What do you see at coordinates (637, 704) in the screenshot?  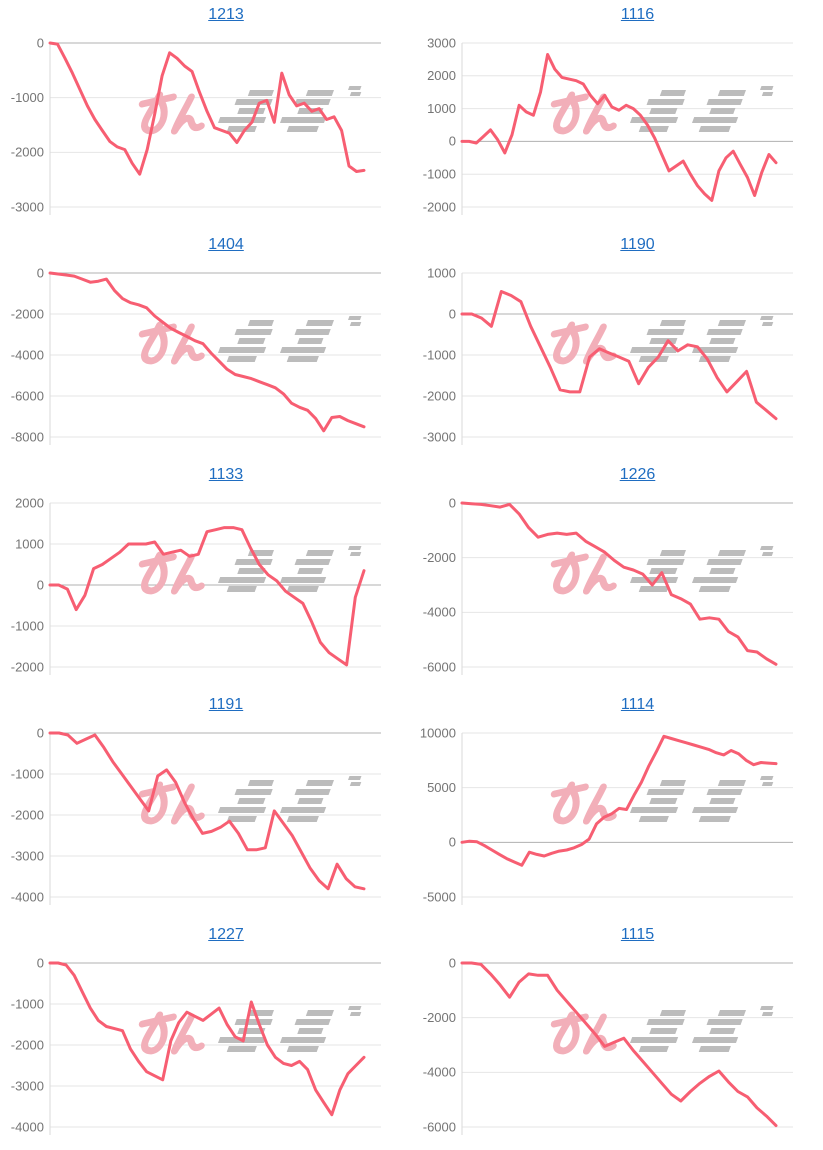 I see `chart-title-link-1114: 1114` at bounding box center [637, 704].